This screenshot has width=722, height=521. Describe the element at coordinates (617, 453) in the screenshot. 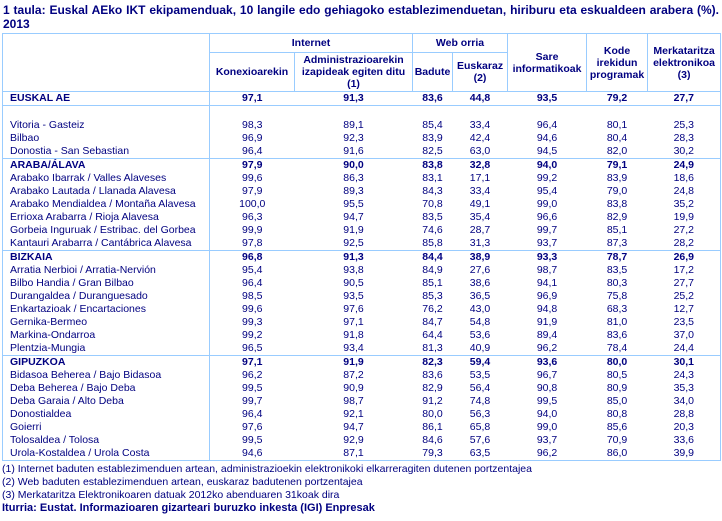

I see `value-cell: 86,0` at that location.